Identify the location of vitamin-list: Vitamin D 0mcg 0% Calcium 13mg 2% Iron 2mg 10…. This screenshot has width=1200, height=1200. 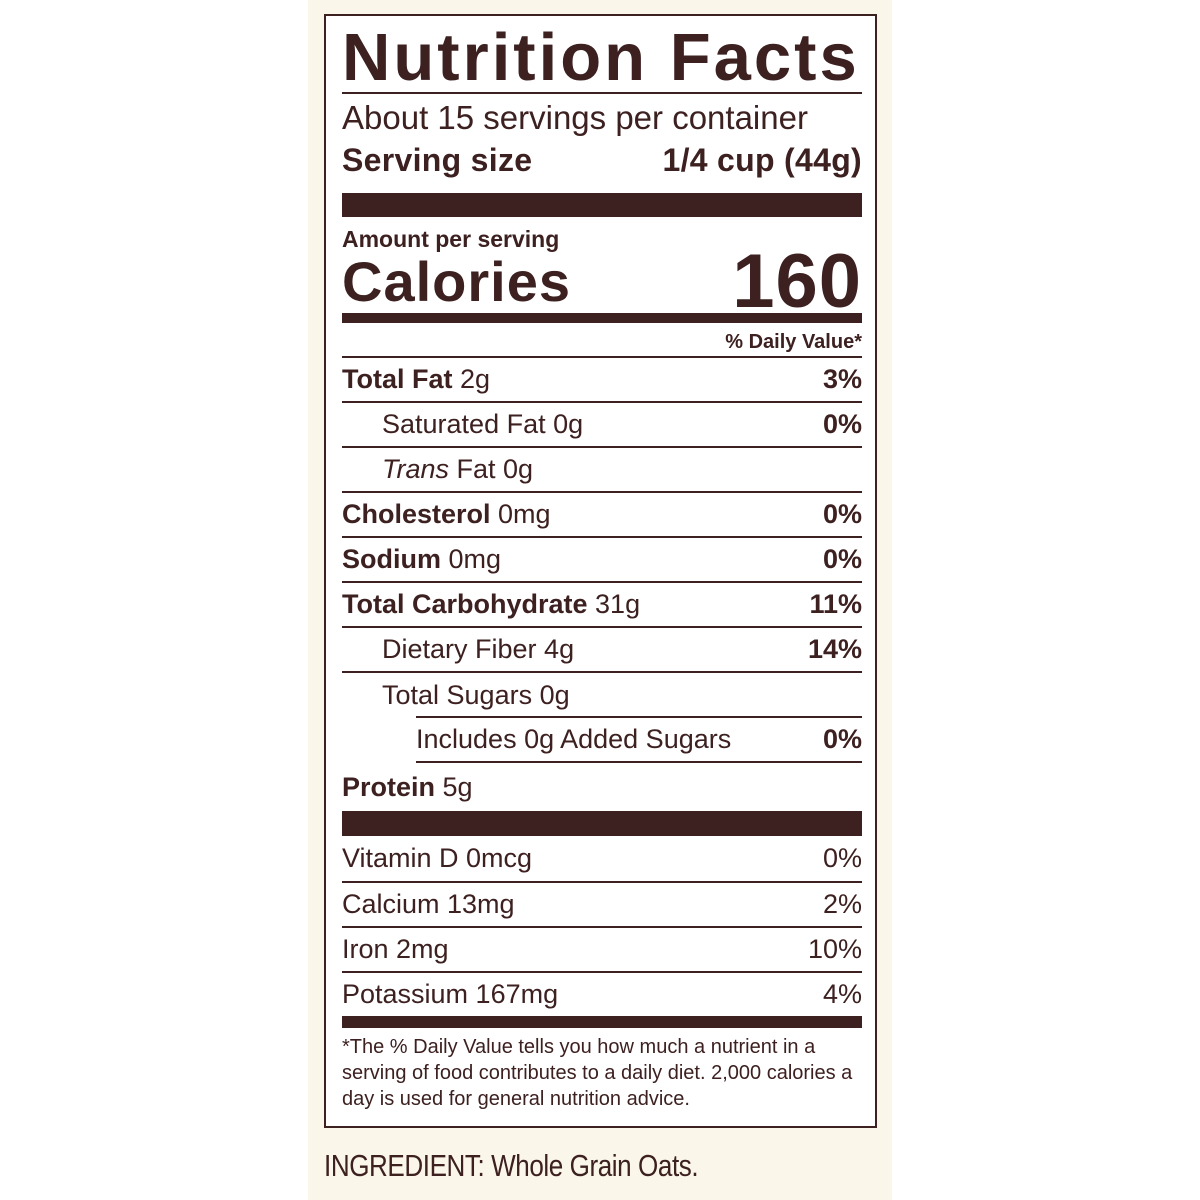
(602, 926).